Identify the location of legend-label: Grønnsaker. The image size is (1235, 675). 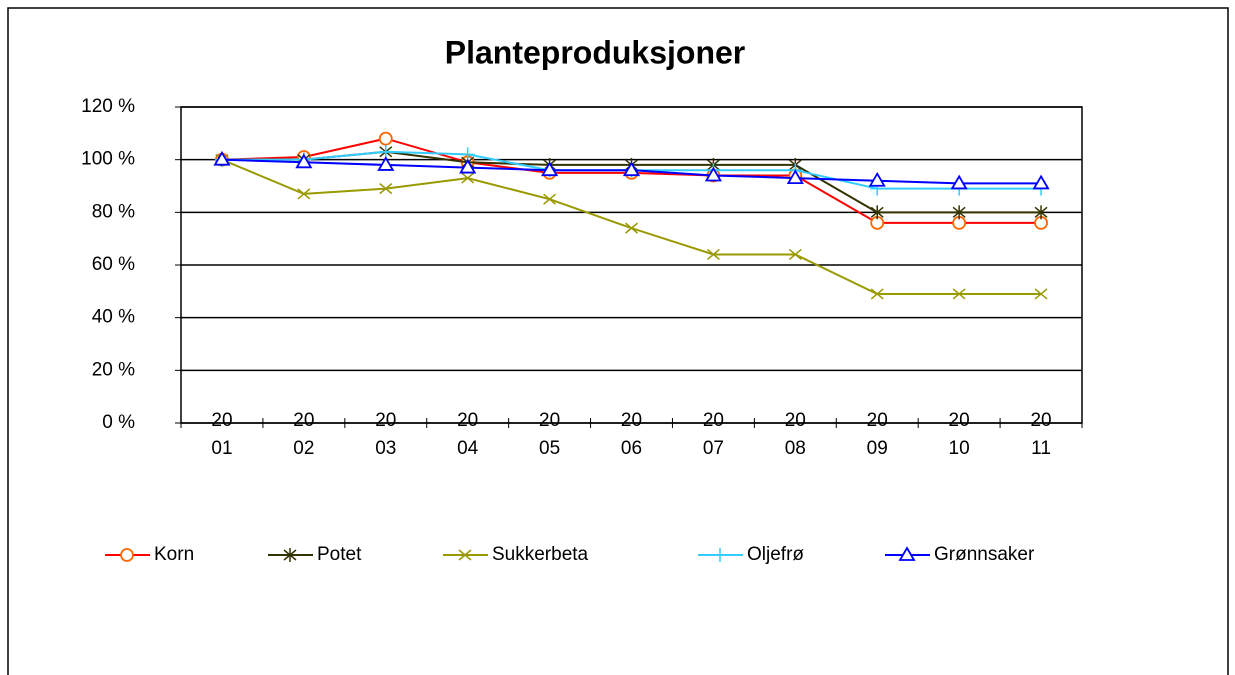
(984, 554).